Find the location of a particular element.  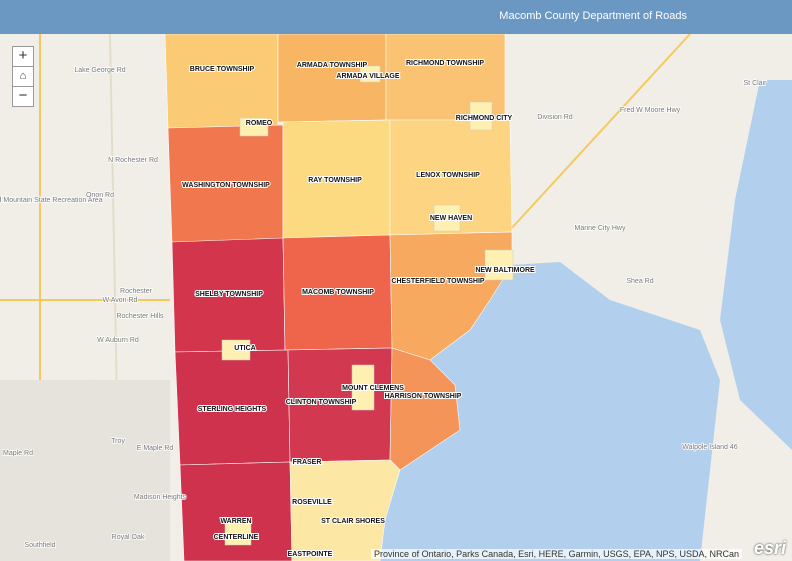

municipality-label: LENOX TOWNSHIP is located at coordinates (448, 175).